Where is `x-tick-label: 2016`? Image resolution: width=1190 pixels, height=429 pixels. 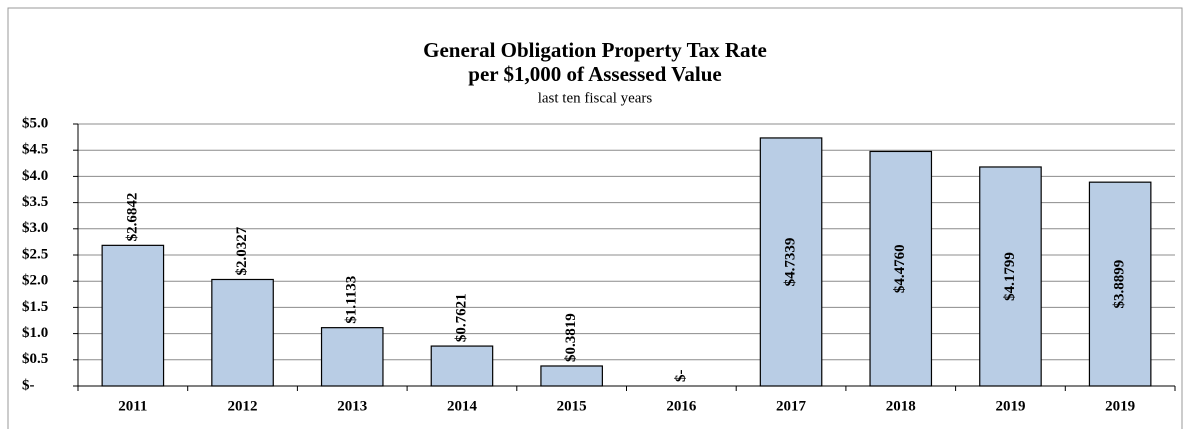
x-tick-label: 2016 is located at coordinates (681, 406).